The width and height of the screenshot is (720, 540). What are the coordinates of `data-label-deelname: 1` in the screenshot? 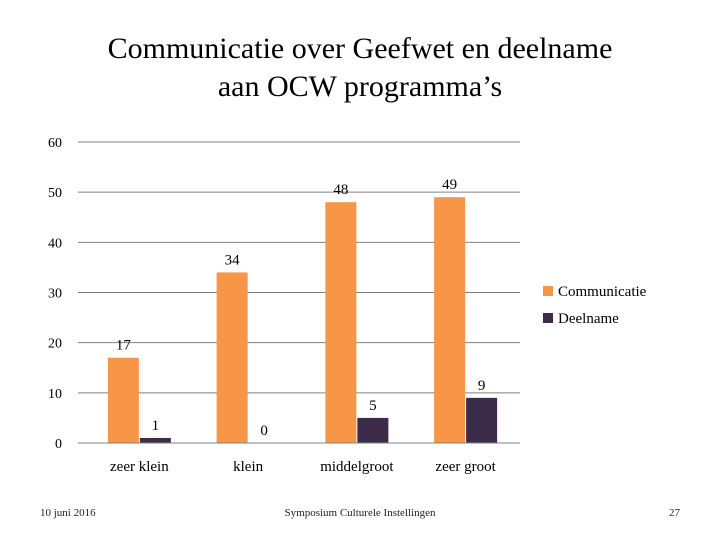 It's located at (156, 426).